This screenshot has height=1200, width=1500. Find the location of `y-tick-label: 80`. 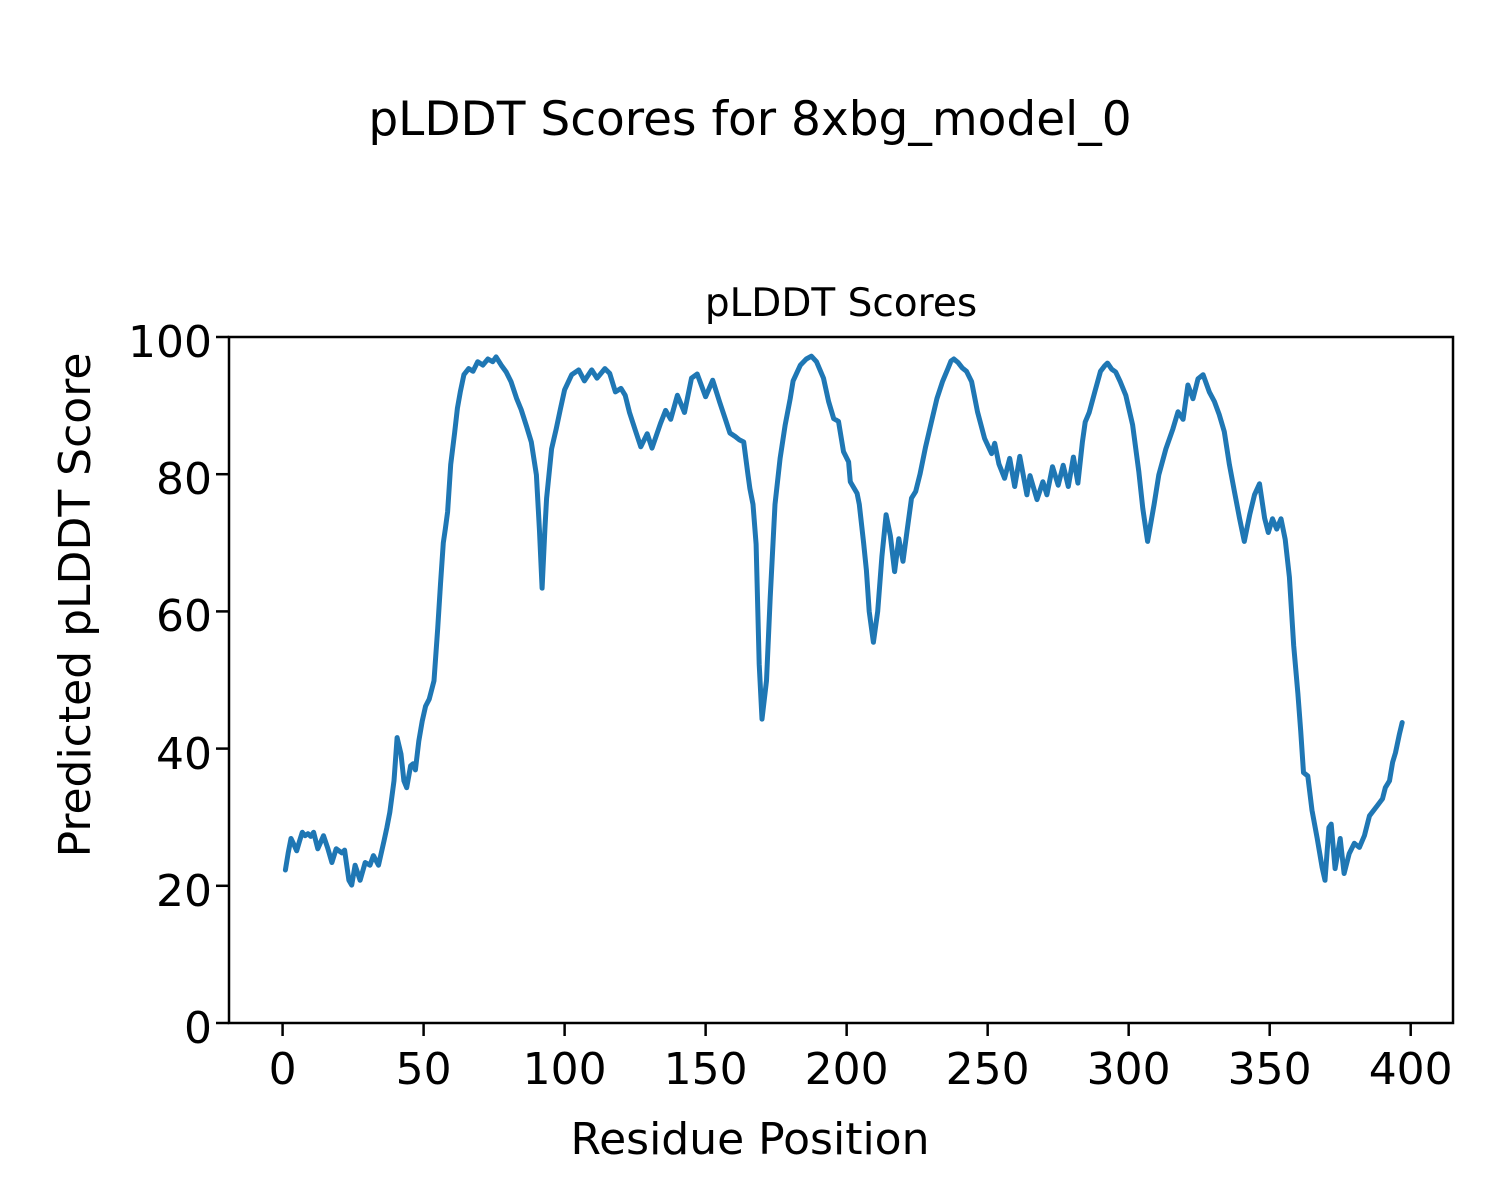

y-tick-label: 80 is located at coordinates (184, 480).